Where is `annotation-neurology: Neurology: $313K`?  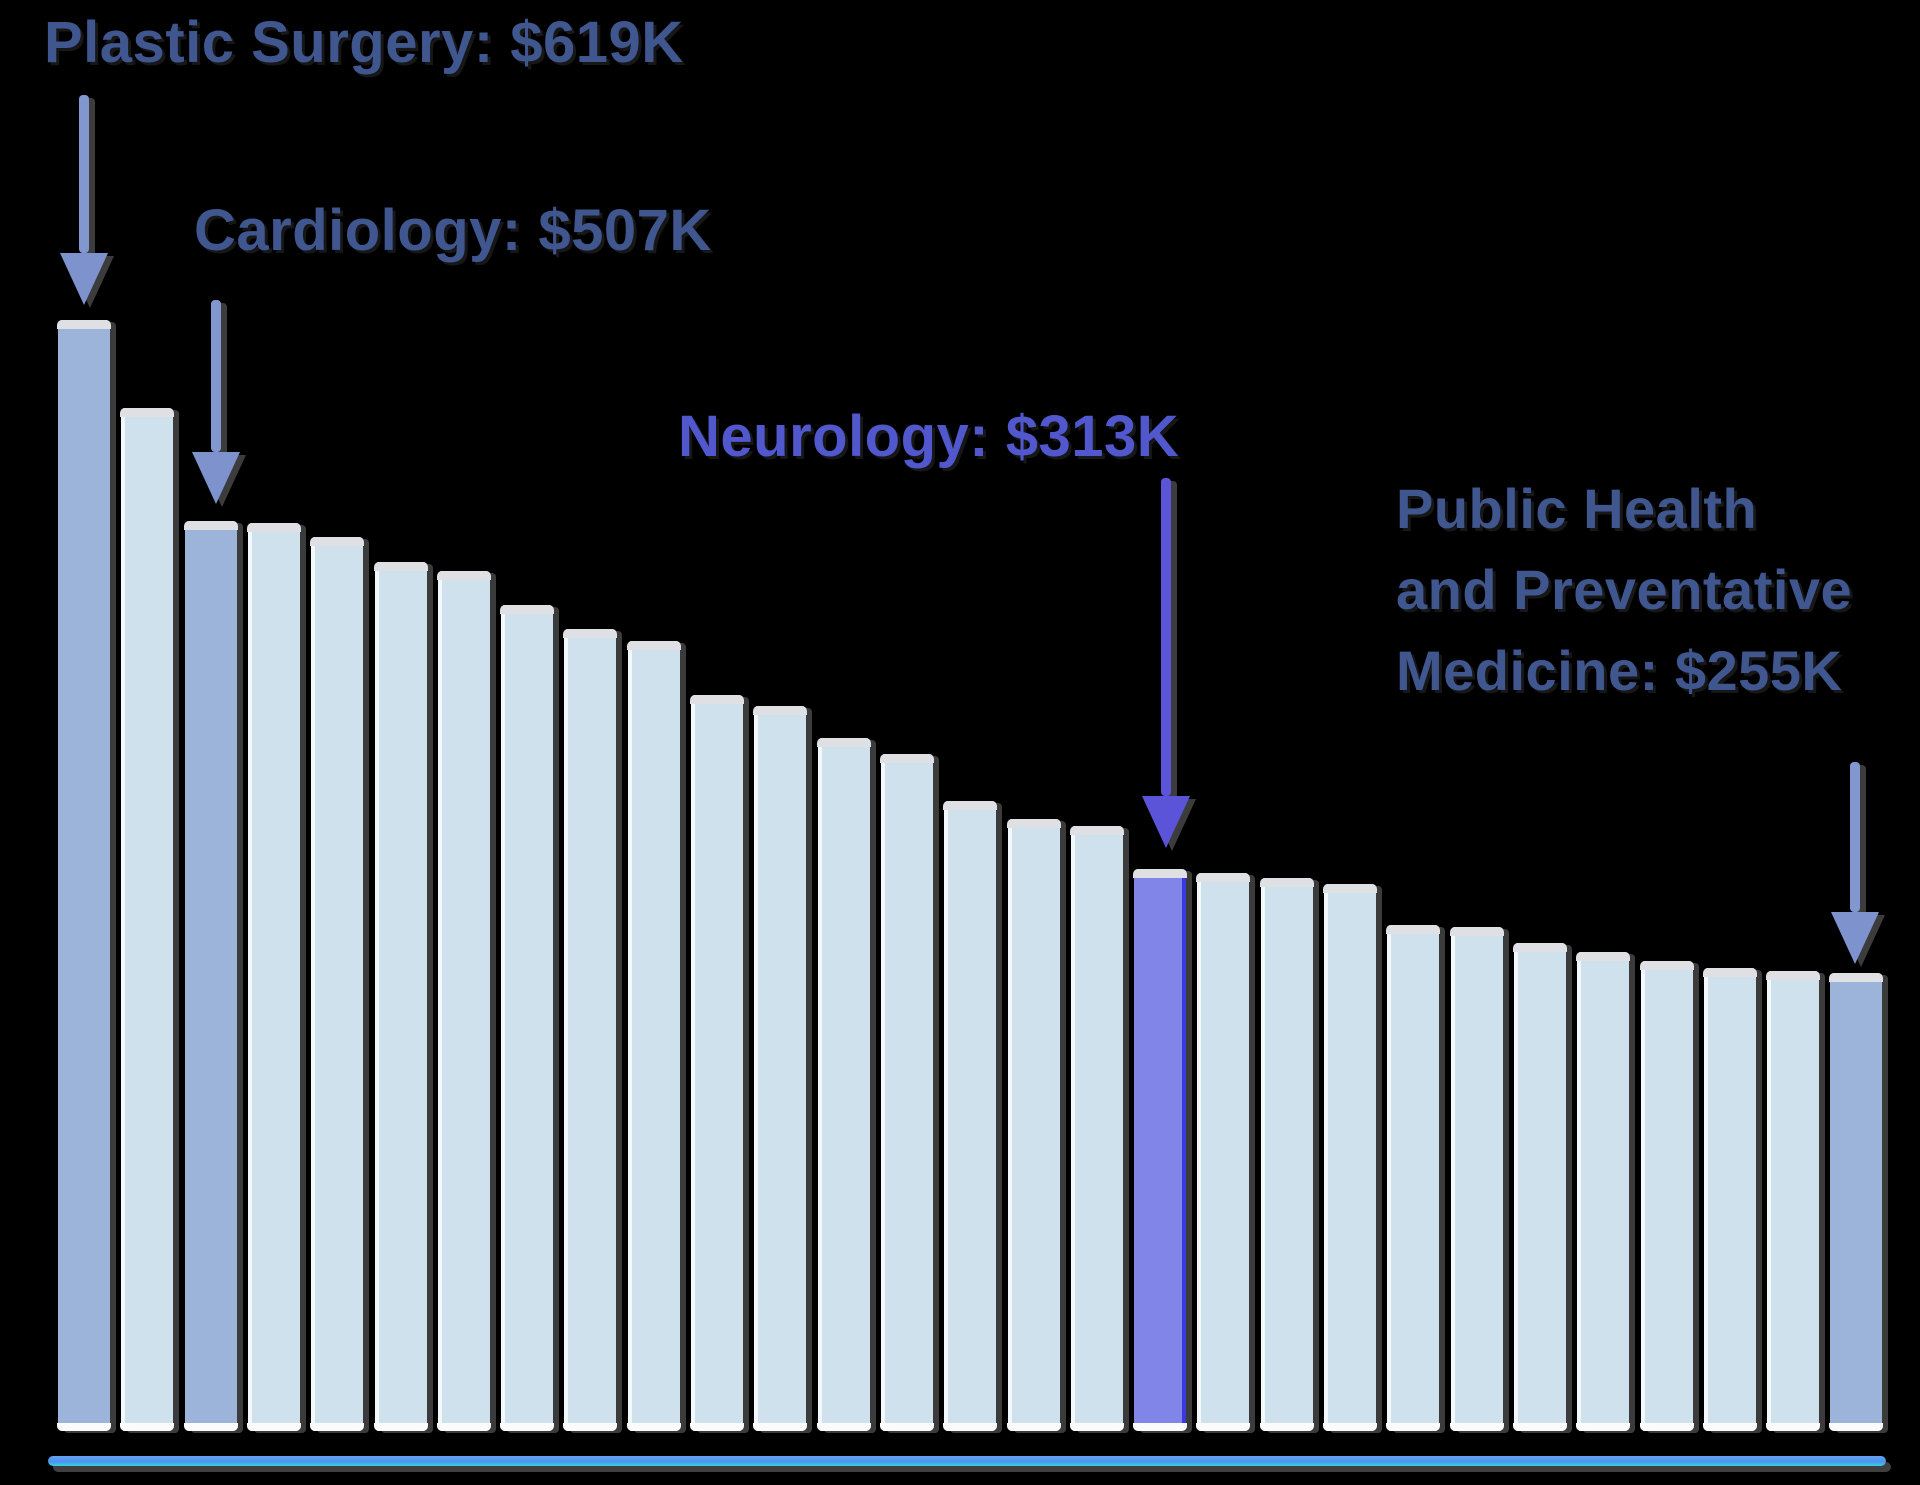 annotation-neurology: Neurology: $313K is located at coordinates (929, 436).